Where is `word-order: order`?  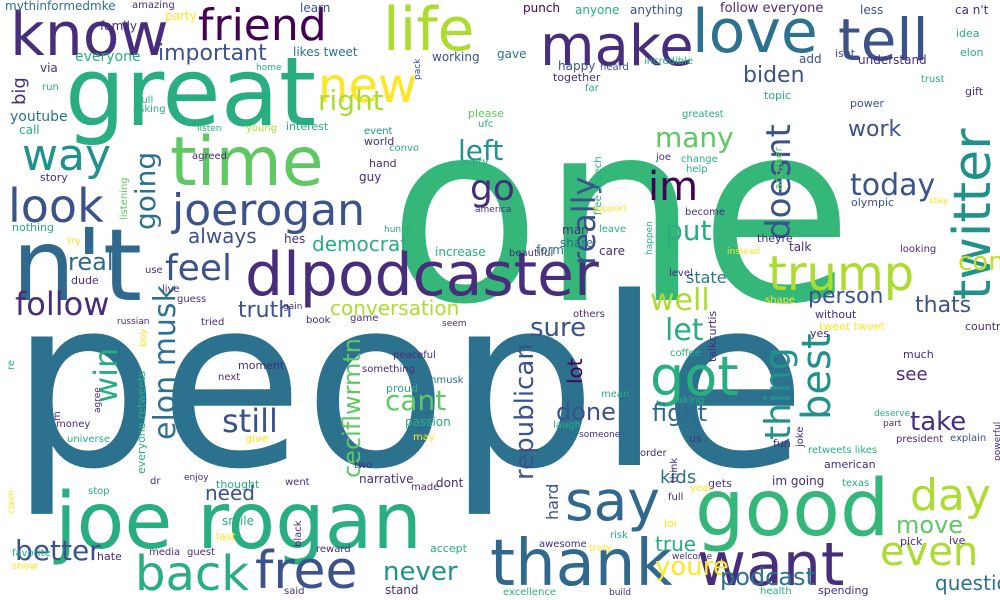 word-order: order is located at coordinates (654, 453).